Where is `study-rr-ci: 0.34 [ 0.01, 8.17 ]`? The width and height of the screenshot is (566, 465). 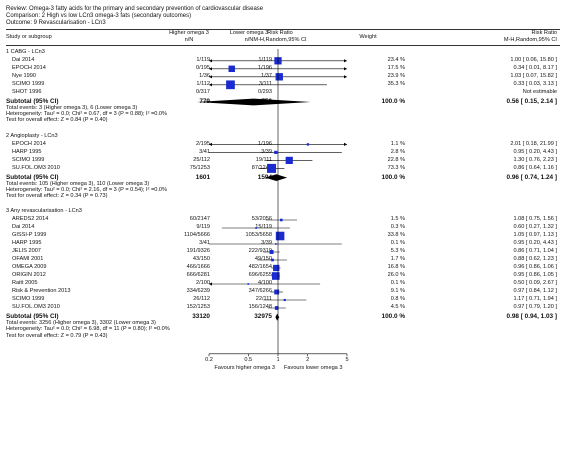
study-rr-ci: 0.34 [ 0.01, 8.17 ] is located at coordinates (535, 68).